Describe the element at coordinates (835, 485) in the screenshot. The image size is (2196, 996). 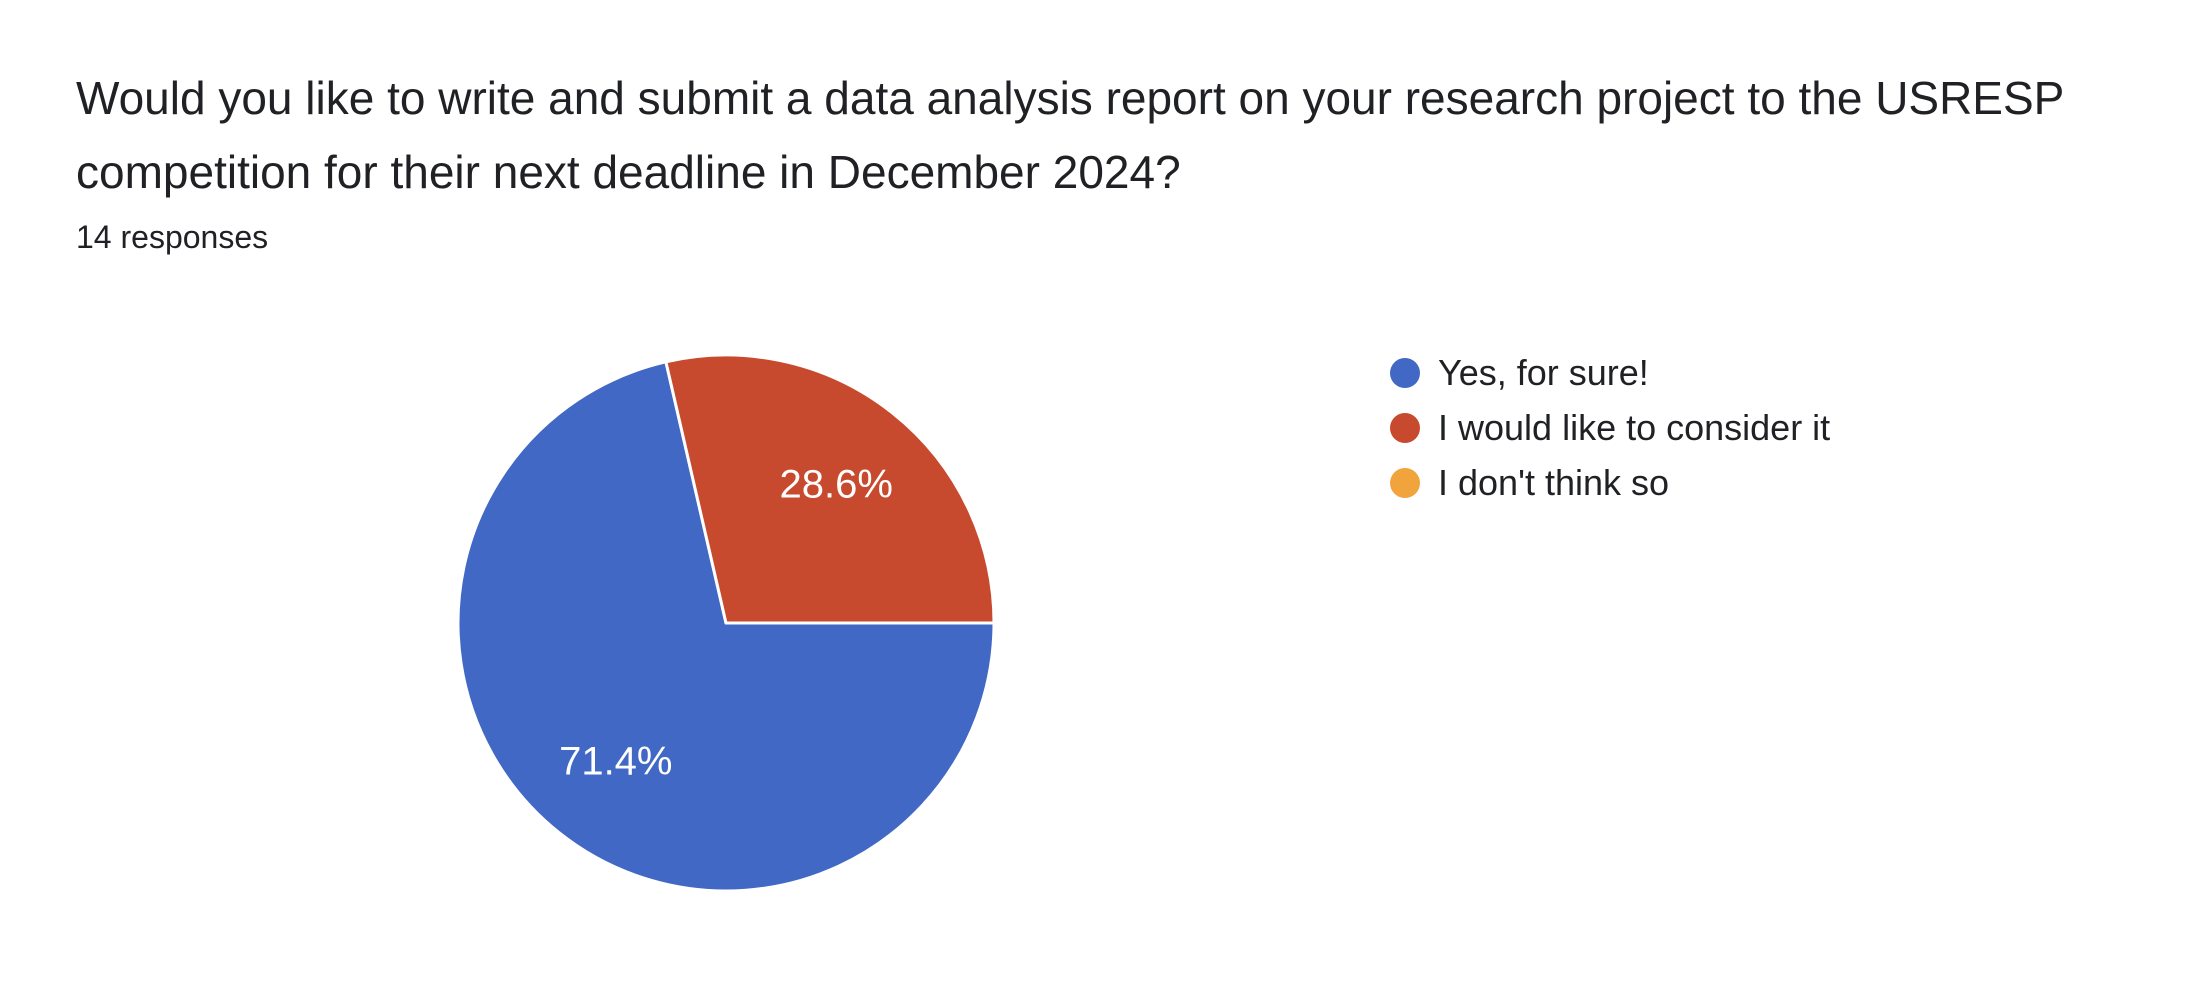
I see `pie-slice-percent-label: 28.6%` at that location.